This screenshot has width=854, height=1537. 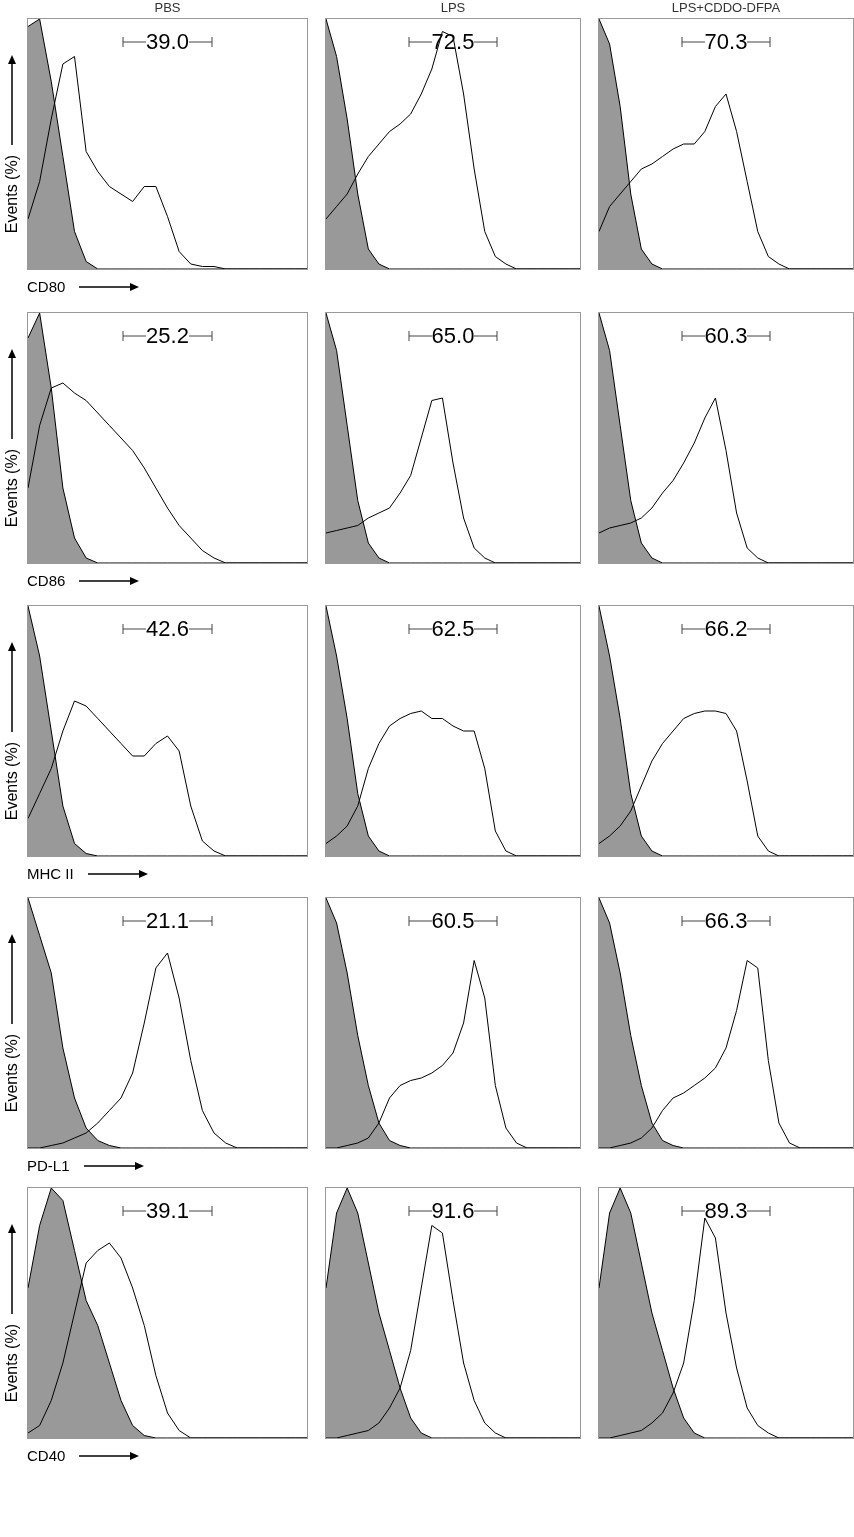 I want to click on annotation: 66.2, so click(x=726, y=629).